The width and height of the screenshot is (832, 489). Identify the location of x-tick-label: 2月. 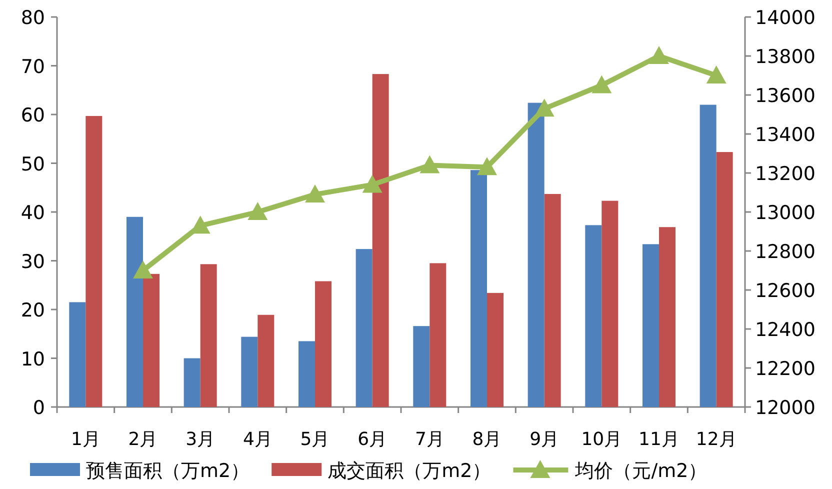
(143, 439).